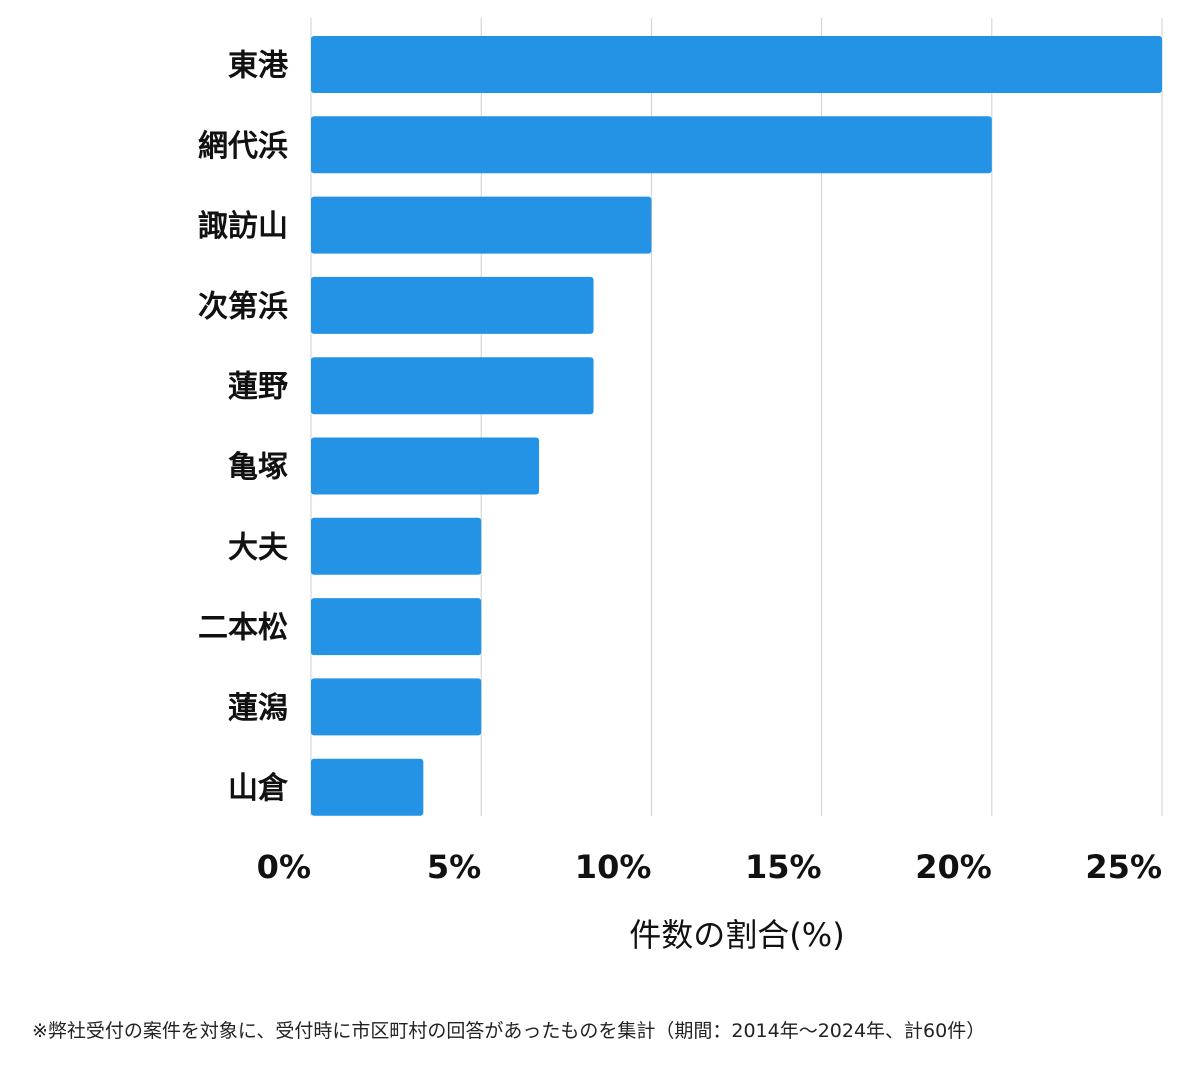  What do you see at coordinates (243, 226) in the screenshot?
I see `category-label: 諏訪山` at bounding box center [243, 226].